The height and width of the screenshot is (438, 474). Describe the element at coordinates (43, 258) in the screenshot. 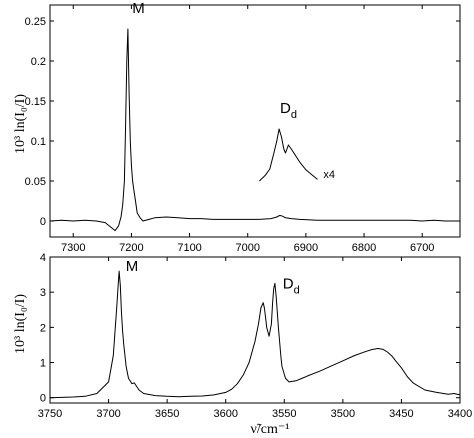

I see `y-tick-label: 4` at that location.